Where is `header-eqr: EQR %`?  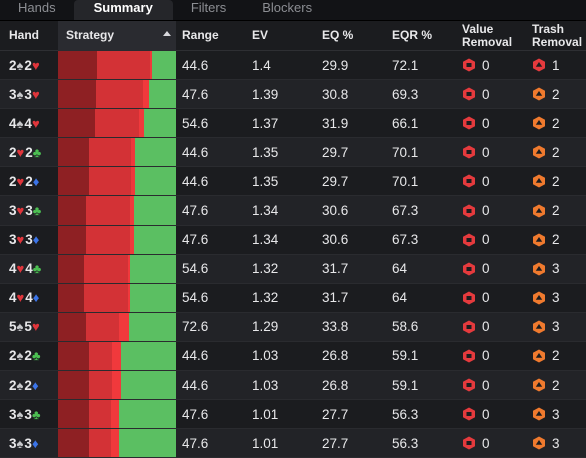
header-eqr: EQR % is located at coordinates (412, 35).